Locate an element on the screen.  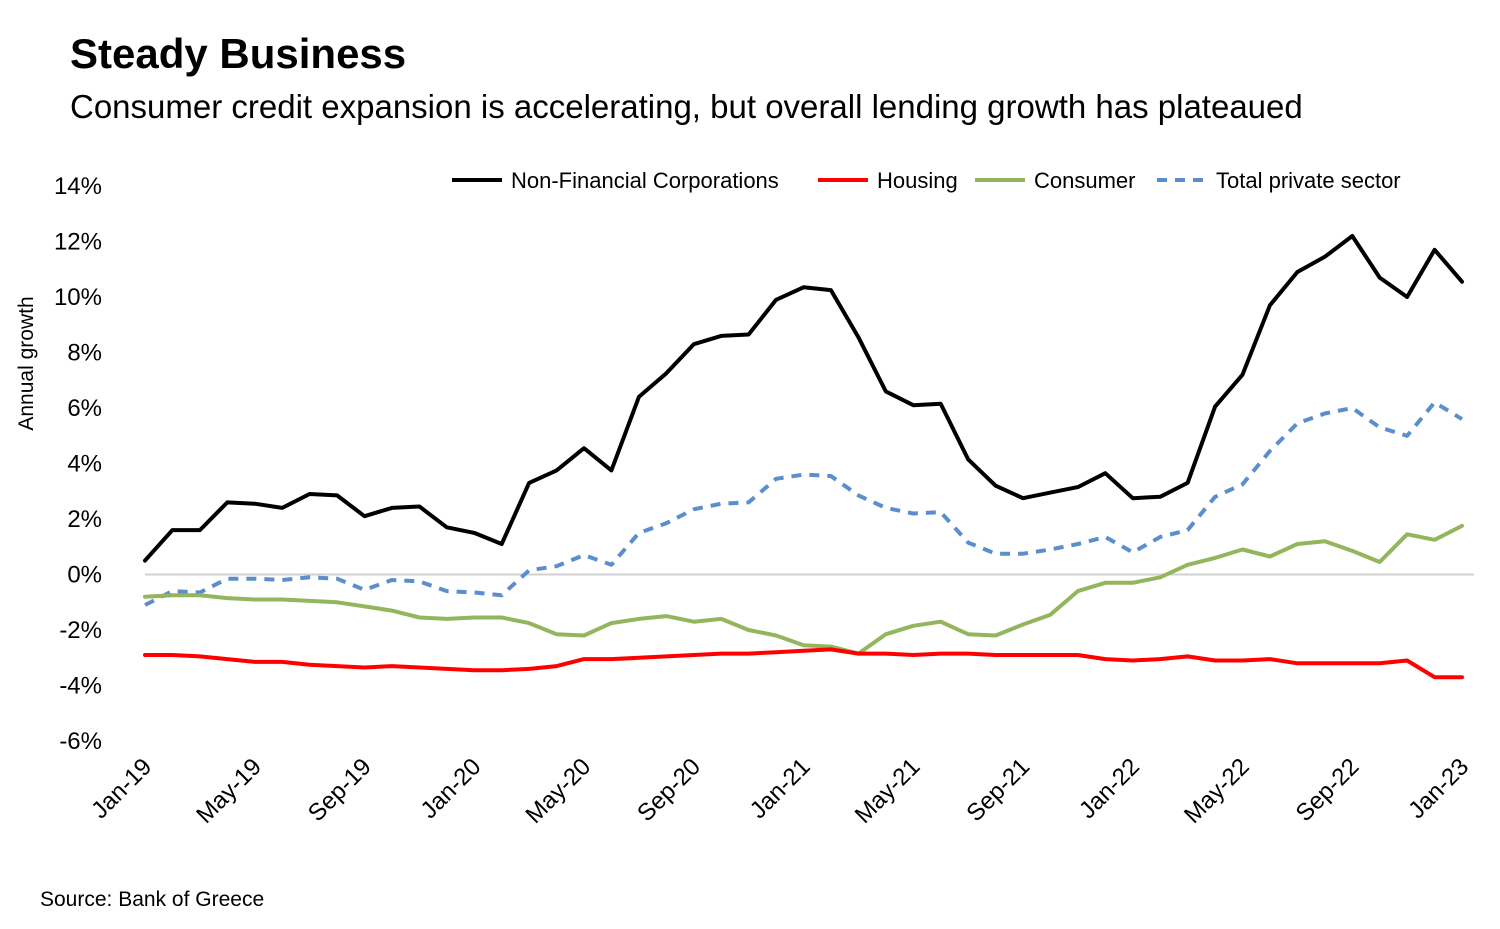
chart-title: Steady Business is located at coordinates (238, 53).